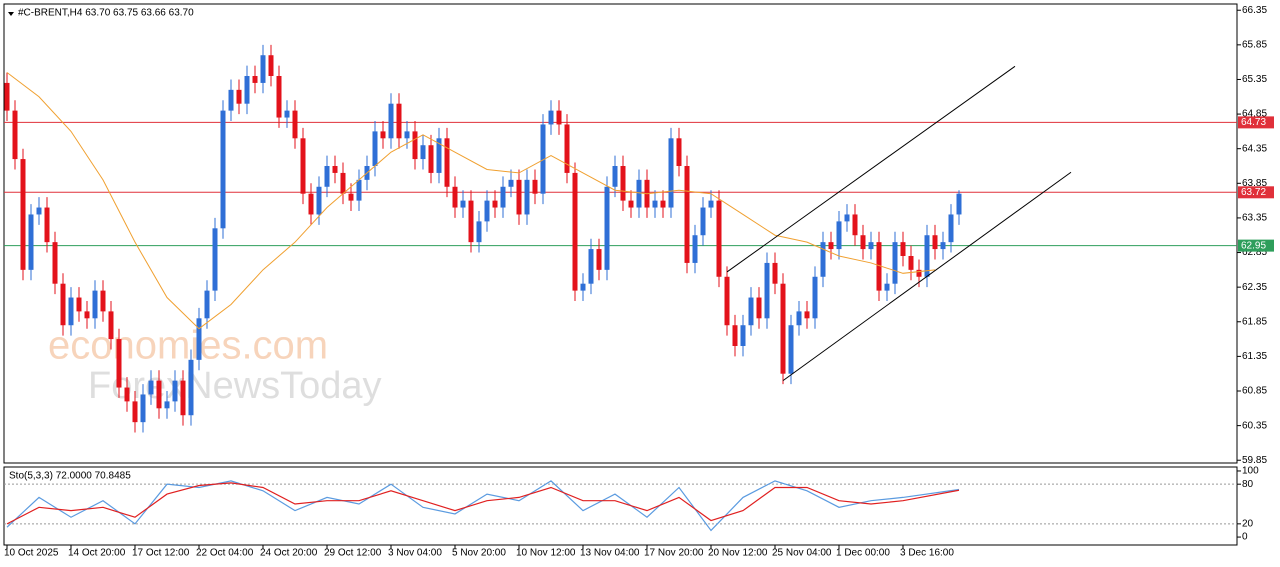 This screenshot has width=1280, height=567. Describe the element at coordinates (1254, 252) in the screenshot. I see `y-tick-label: 62.85` at that location.